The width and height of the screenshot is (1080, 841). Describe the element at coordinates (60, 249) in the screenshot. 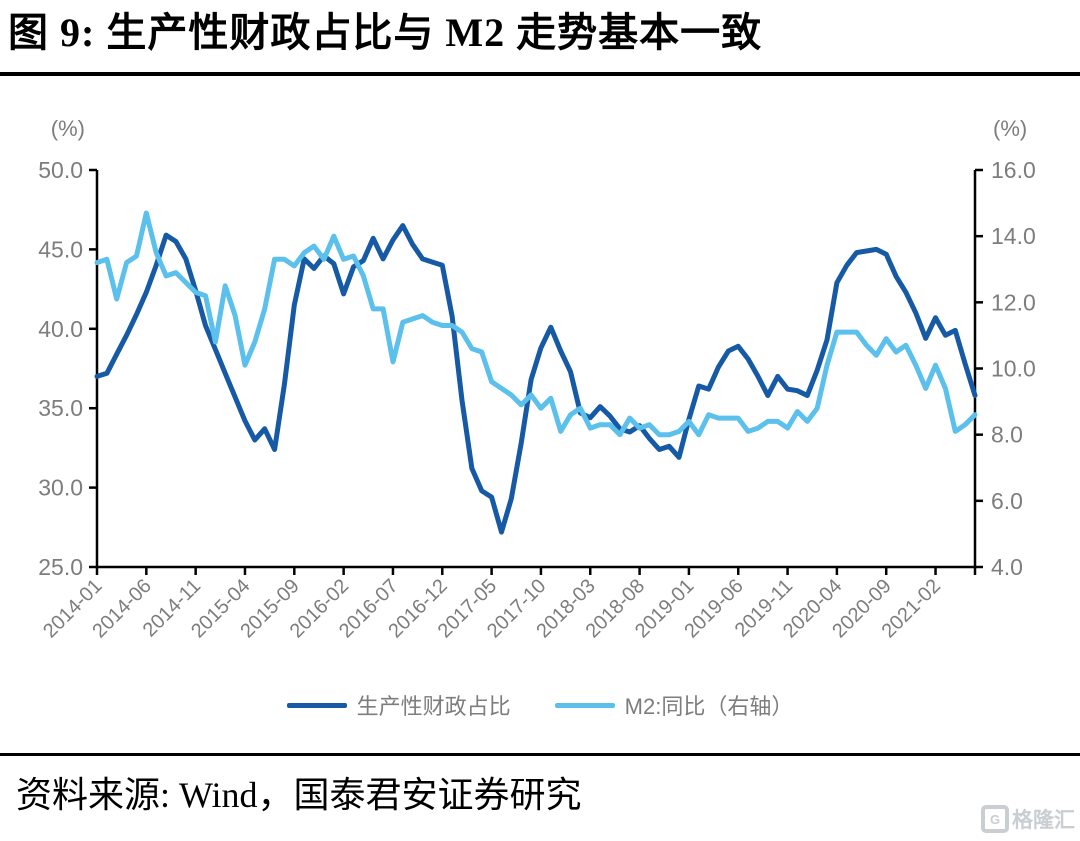

I see `left-axis-tick-label: 45.0` at that location.